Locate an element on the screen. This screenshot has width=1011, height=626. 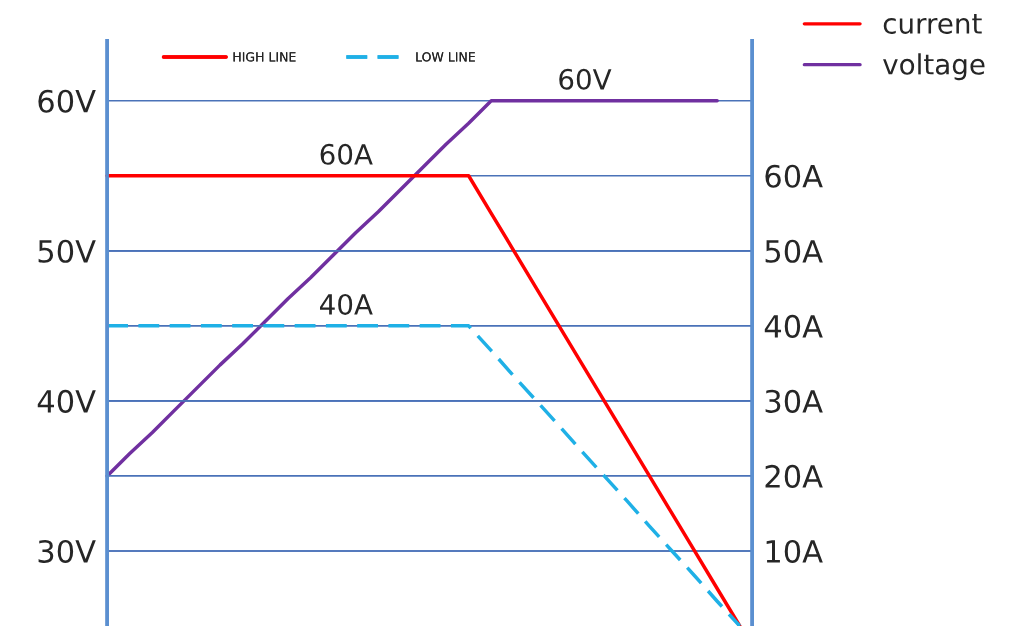
annotation: 60V is located at coordinates (585, 79).